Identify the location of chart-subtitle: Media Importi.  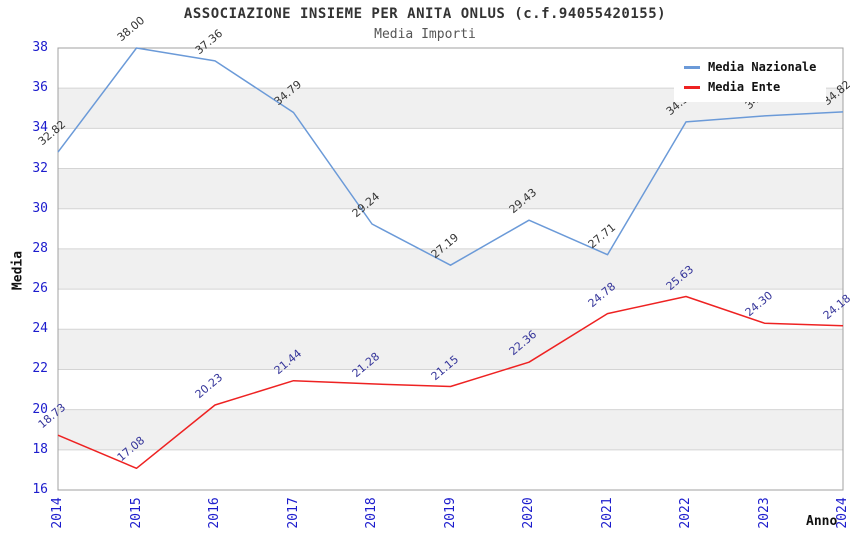
(425, 34).